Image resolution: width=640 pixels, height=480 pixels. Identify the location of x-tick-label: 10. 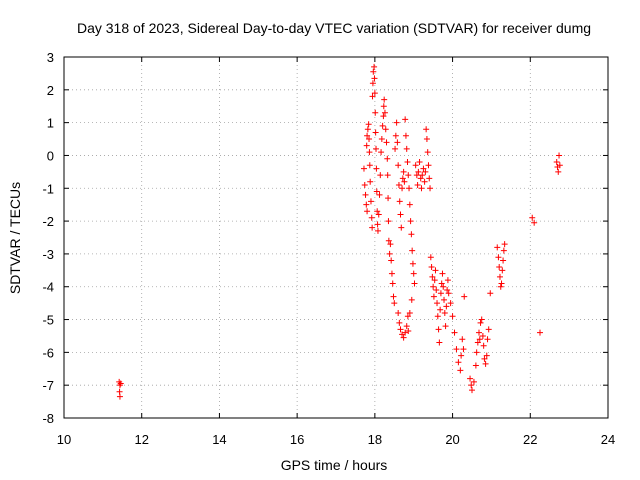
(64, 439).